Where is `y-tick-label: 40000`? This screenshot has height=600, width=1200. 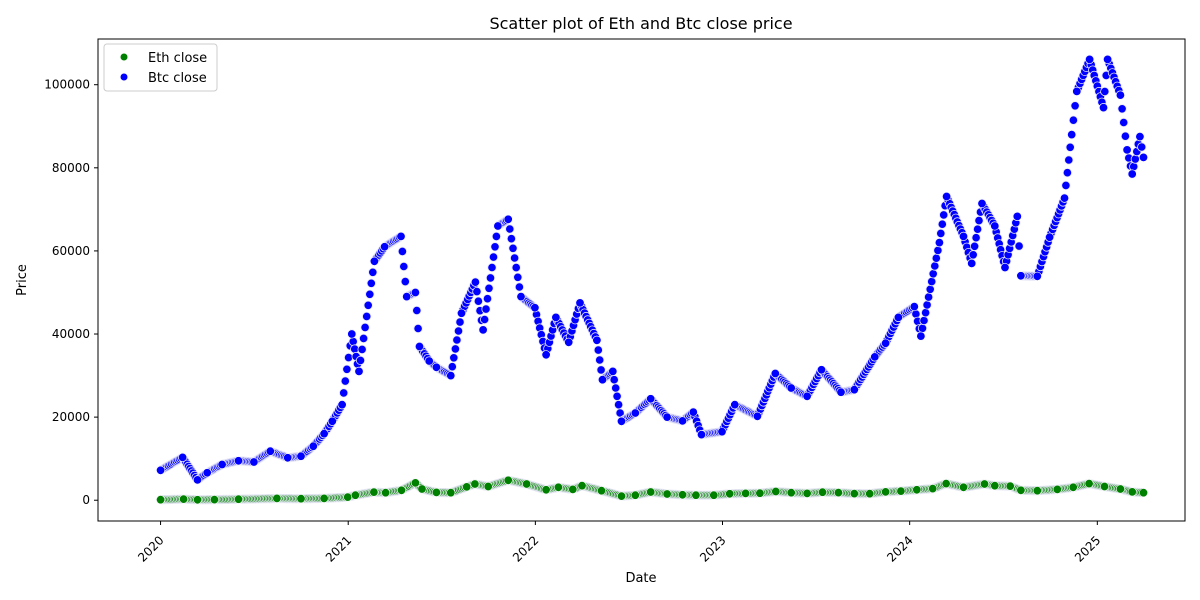
y-tick-label: 40000 is located at coordinates (71, 334).